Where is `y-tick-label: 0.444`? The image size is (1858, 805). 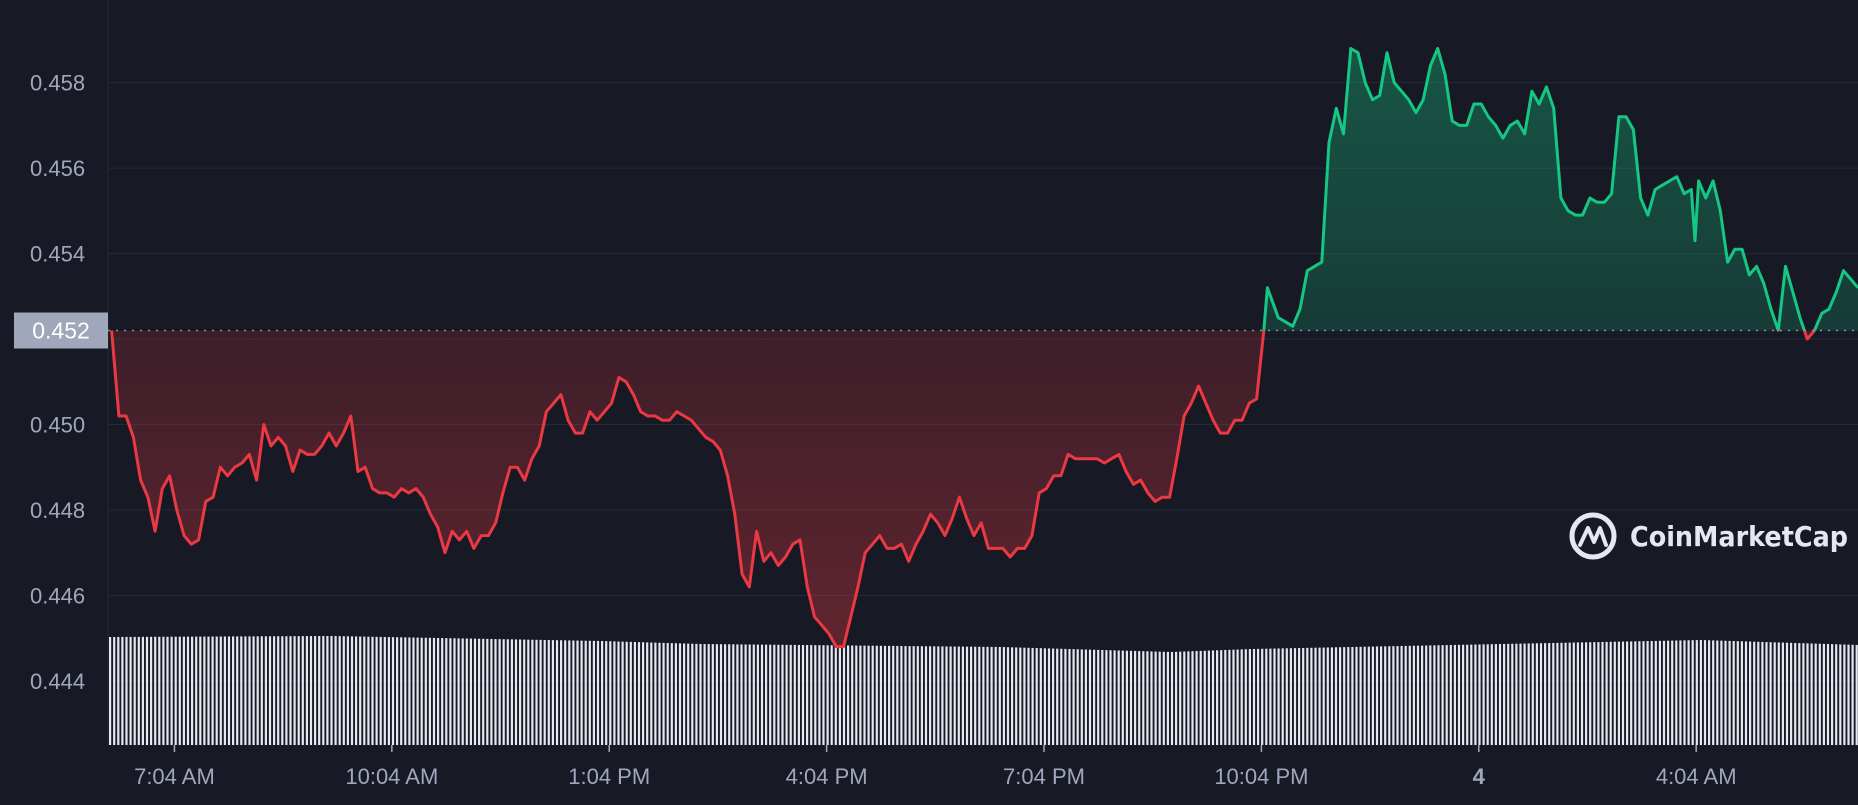 y-tick-label: 0.444 is located at coordinates (57, 681).